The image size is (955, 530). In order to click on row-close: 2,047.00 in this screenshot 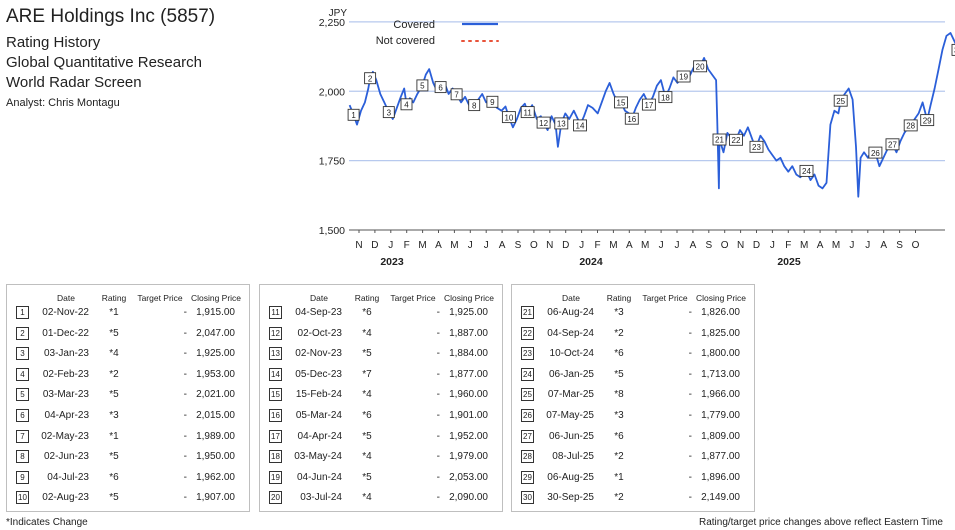, I will do `click(215, 333)`.